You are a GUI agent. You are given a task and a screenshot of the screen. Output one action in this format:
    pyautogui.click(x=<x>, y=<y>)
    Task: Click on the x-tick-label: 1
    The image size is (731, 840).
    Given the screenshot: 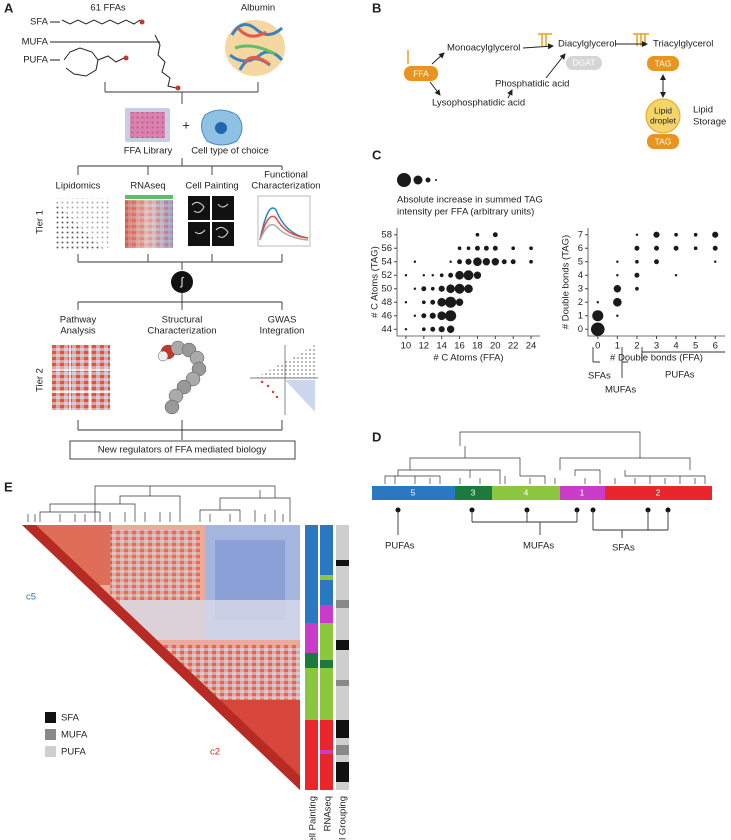 What is the action you would take?
    pyautogui.click(x=617, y=346)
    